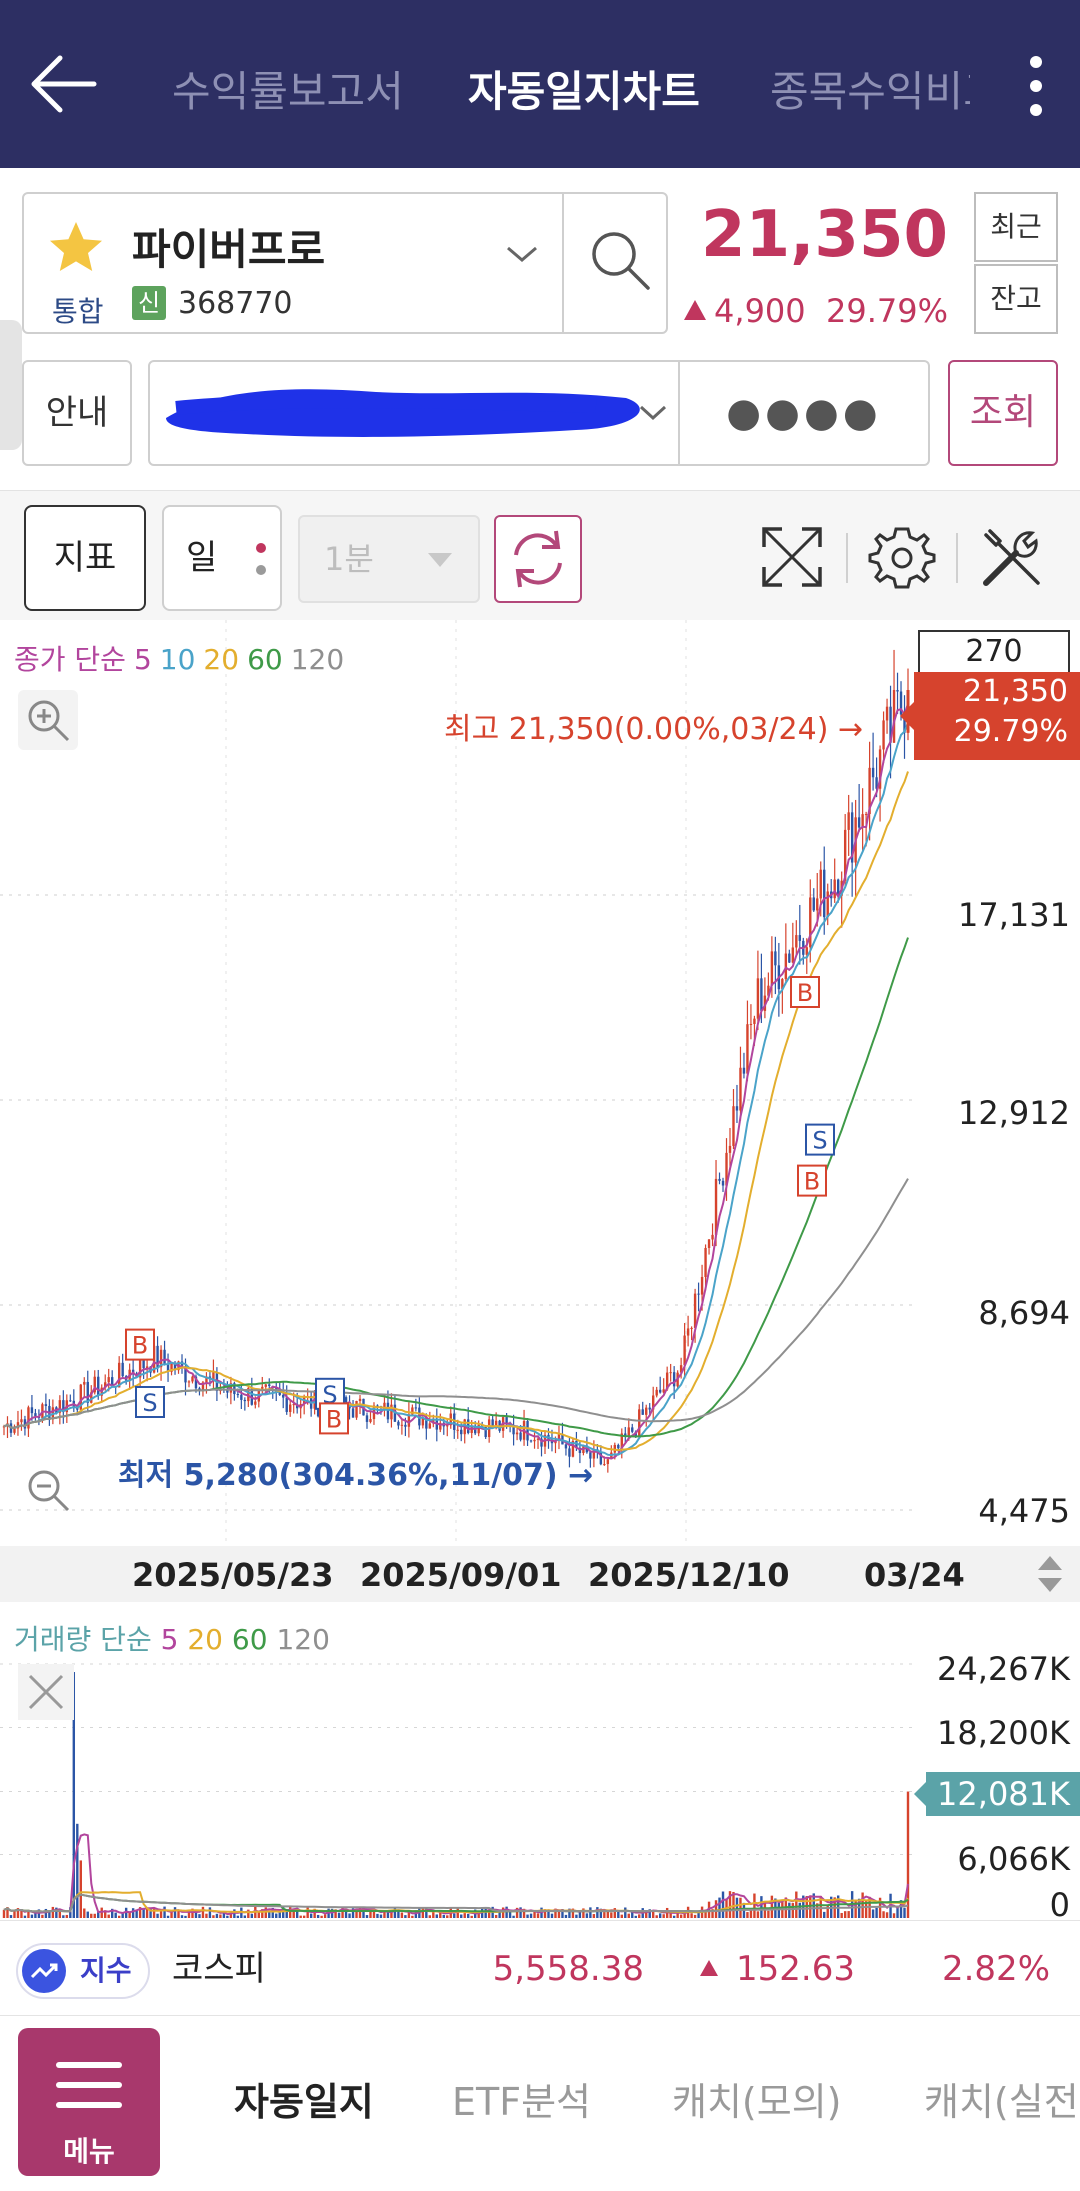 The image size is (1080, 2191). Describe the element at coordinates (48, 1490) in the screenshot. I see `zoom-out-icon` at that location.